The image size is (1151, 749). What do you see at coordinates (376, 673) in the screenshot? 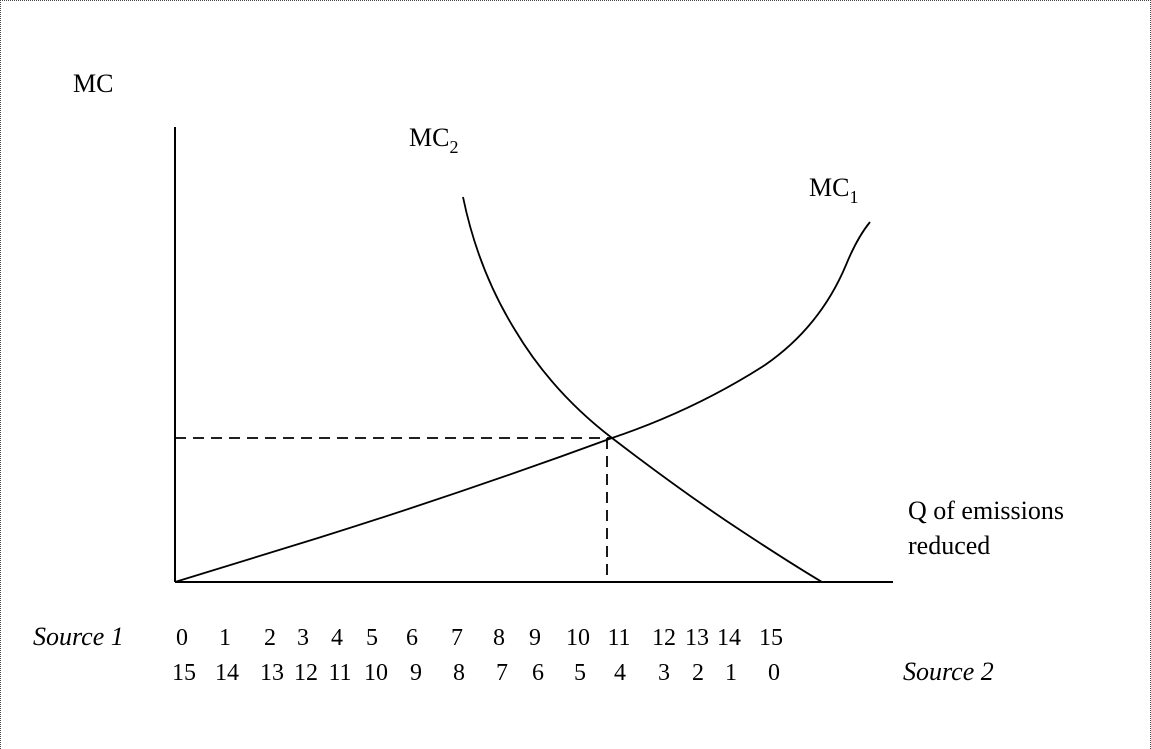
I see `source-2-tick-10: 10` at bounding box center [376, 673].